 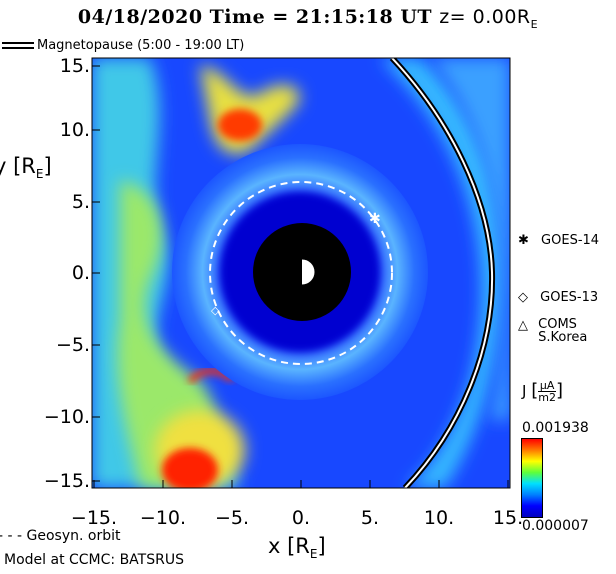 What do you see at coordinates (163, 518) in the screenshot?
I see `x-tick-label: −10.` at bounding box center [163, 518].